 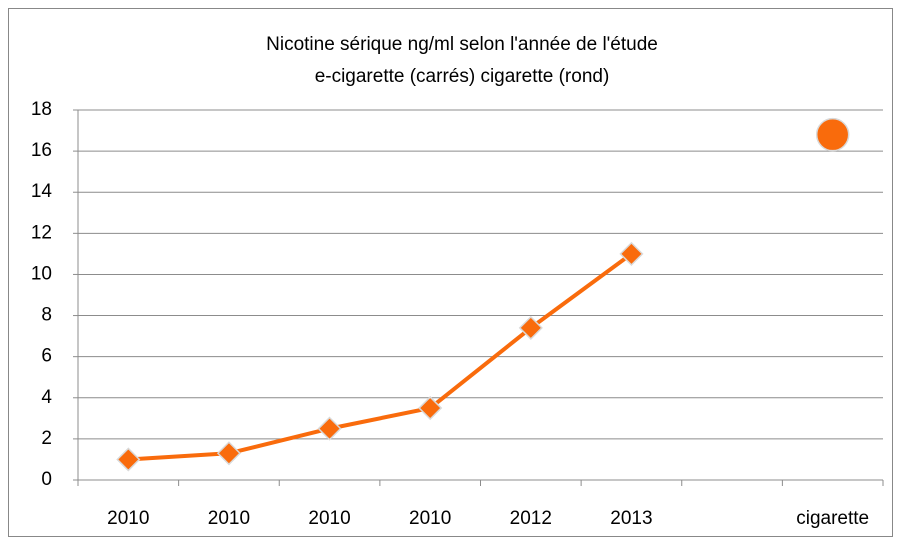 What do you see at coordinates (41, 273) in the screenshot?
I see `y-tick-label: 10` at bounding box center [41, 273].